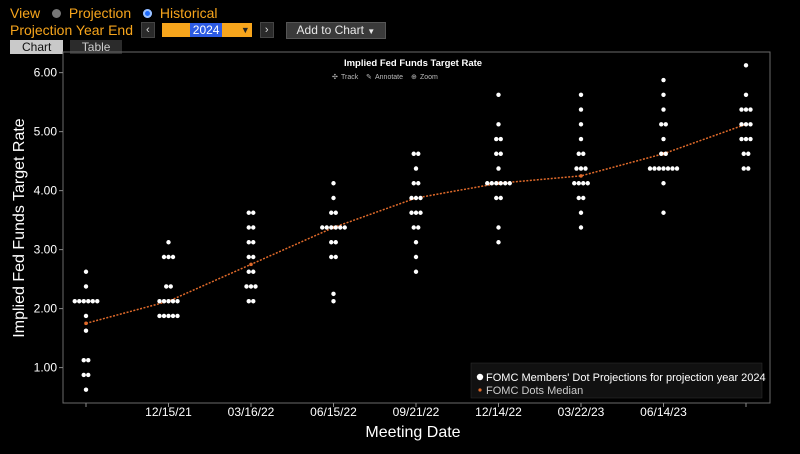  What do you see at coordinates (480, 377) in the screenshot?
I see `legend-dot-marker` at bounding box center [480, 377].